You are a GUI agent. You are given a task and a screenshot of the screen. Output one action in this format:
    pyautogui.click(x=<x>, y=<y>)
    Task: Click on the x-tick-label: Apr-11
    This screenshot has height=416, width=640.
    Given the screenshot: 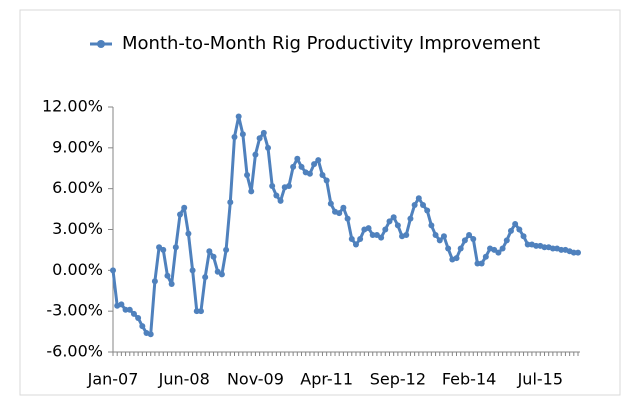 What is the action you would take?
    pyautogui.click(x=326, y=379)
    